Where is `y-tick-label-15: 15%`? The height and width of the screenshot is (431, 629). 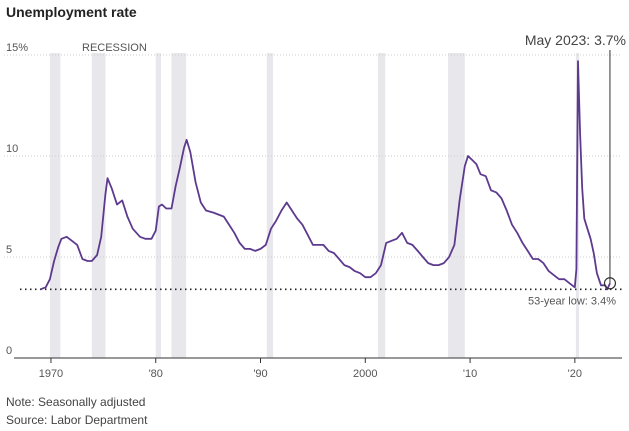 y-tick-label-15: 15% is located at coordinates (17, 48).